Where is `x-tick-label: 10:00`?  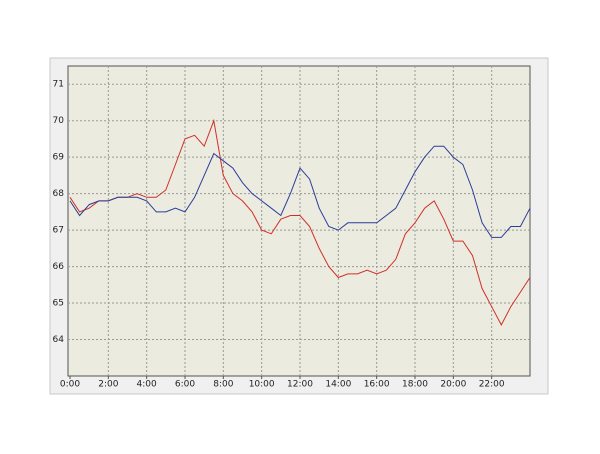
x-tick-label: 10:00 is located at coordinates (262, 385).